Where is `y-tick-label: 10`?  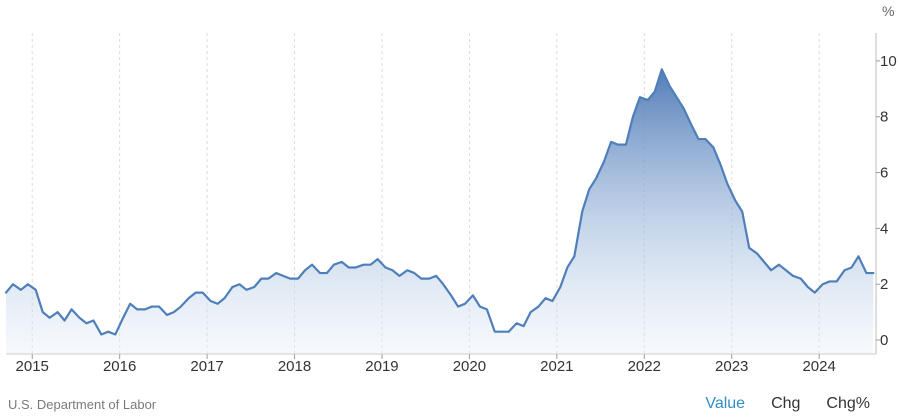 y-tick-label: 10 is located at coordinates (888, 61).